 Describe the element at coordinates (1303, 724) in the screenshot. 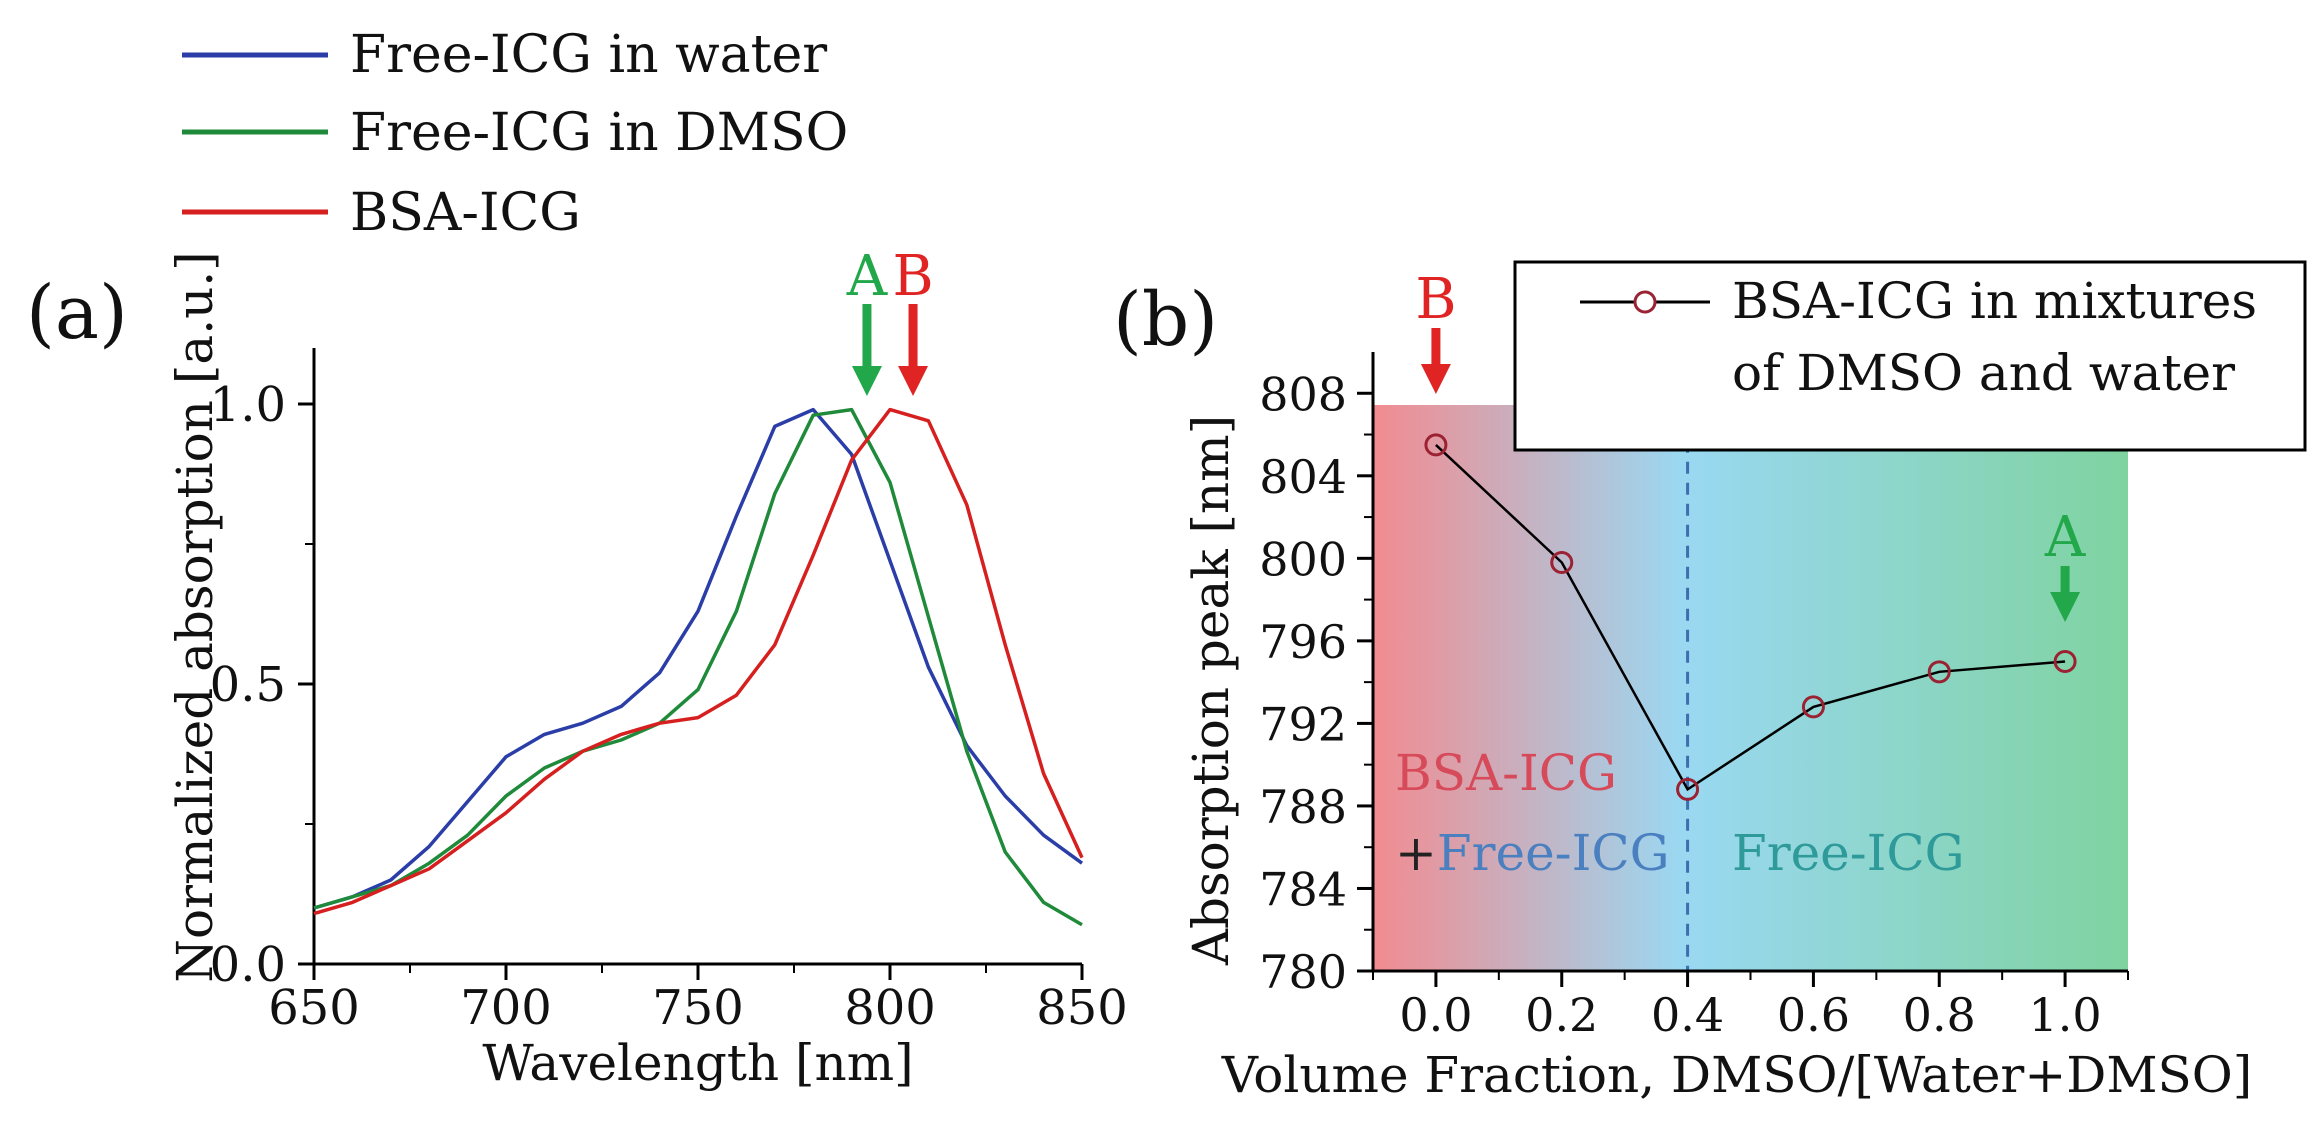

I see `tick-label-b-y-3: 792` at that location.